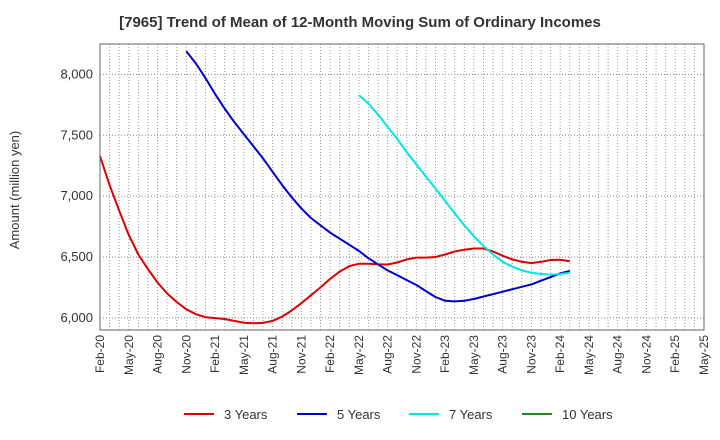 Image resolution: width=720 pixels, height=440 pixels. Describe the element at coordinates (76, 256) in the screenshot. I see `y-tick-label: 6,500` at that location.